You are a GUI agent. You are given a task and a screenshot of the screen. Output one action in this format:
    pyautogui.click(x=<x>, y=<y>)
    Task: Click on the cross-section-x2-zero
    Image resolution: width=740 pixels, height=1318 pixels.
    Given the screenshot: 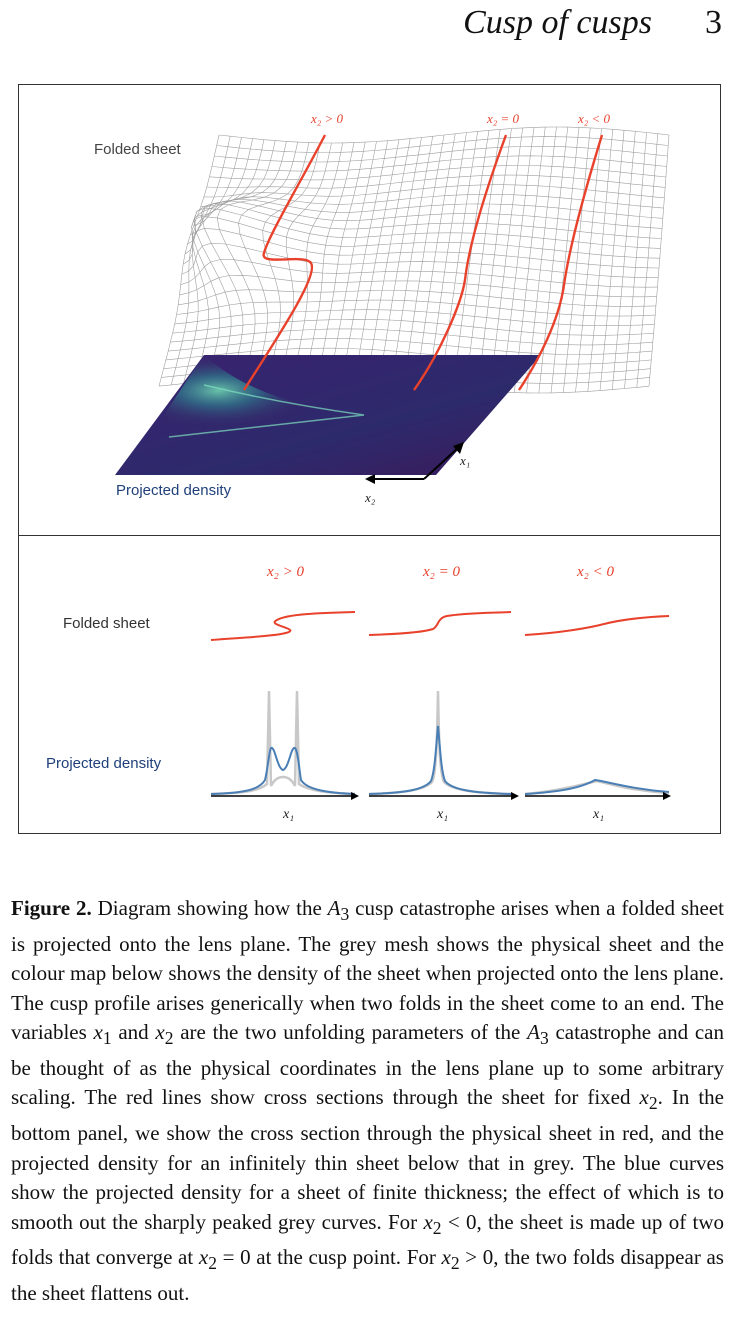 What is the action you would take?
    pyautogui.click(x=460, y=262)
    